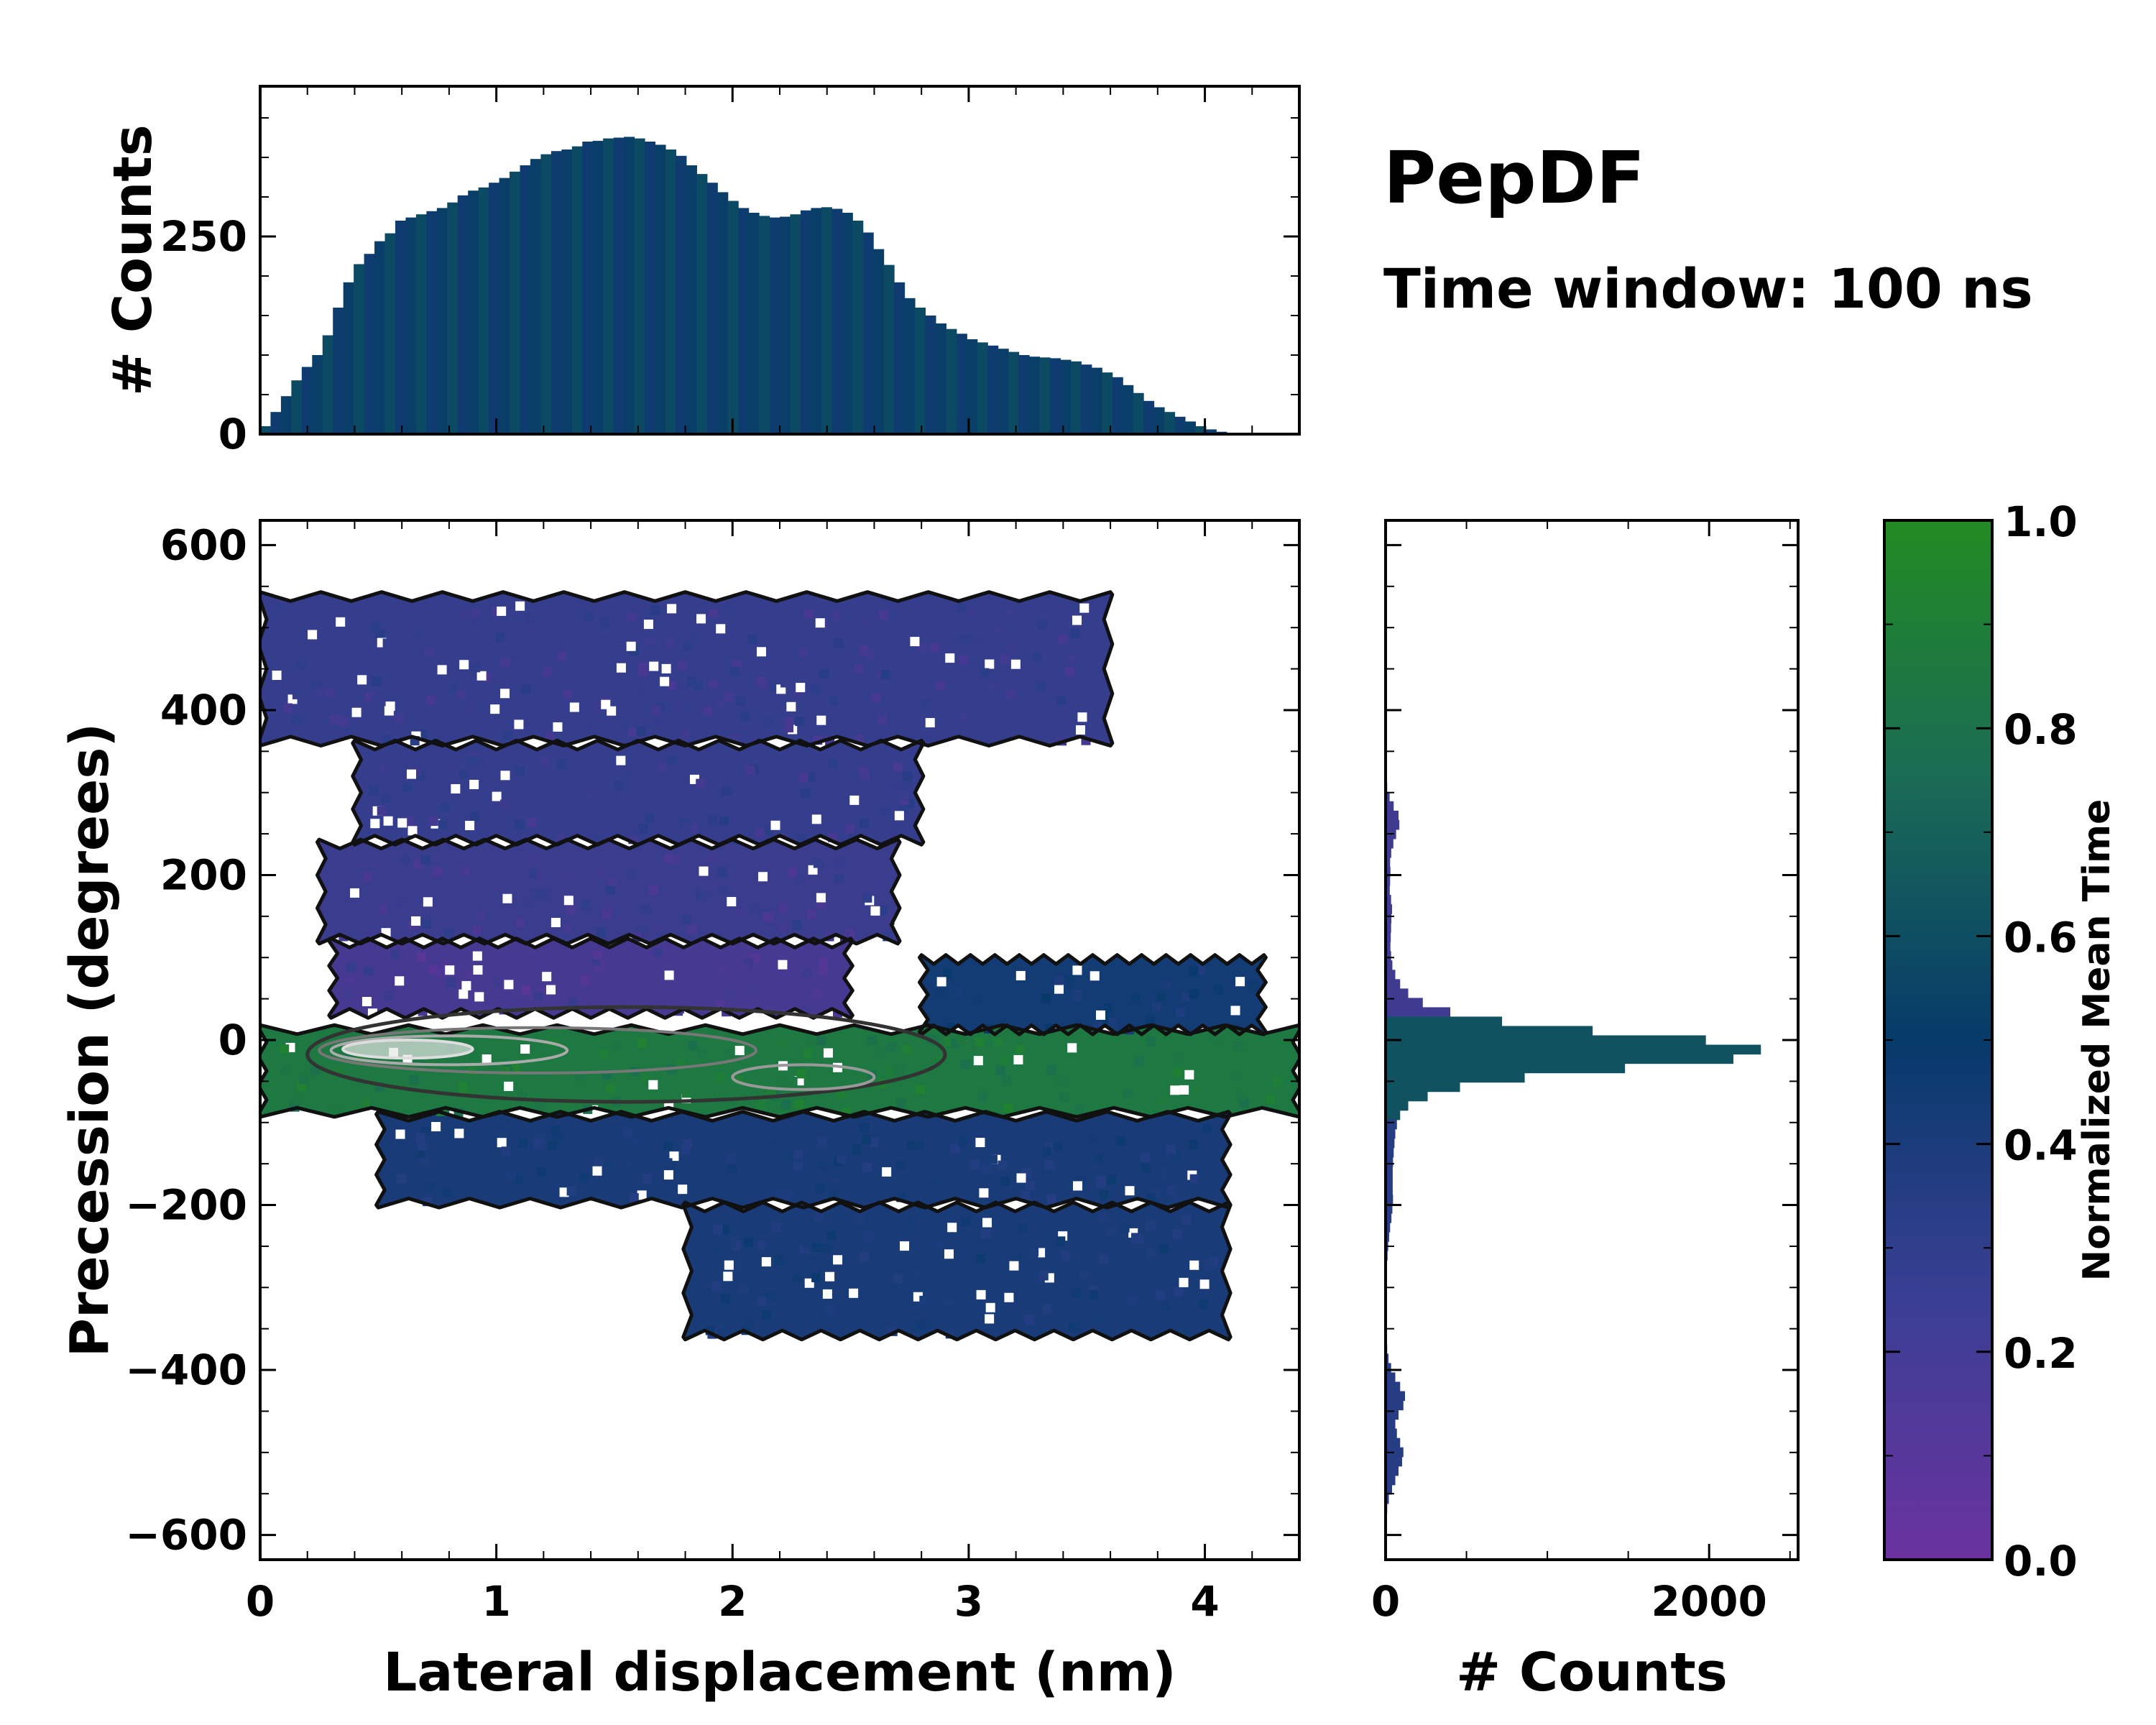 The height and width of the screenshot is (1725, 2156). I want to click on colorbar-tick-label: 0.2, so click(2041, 1353).